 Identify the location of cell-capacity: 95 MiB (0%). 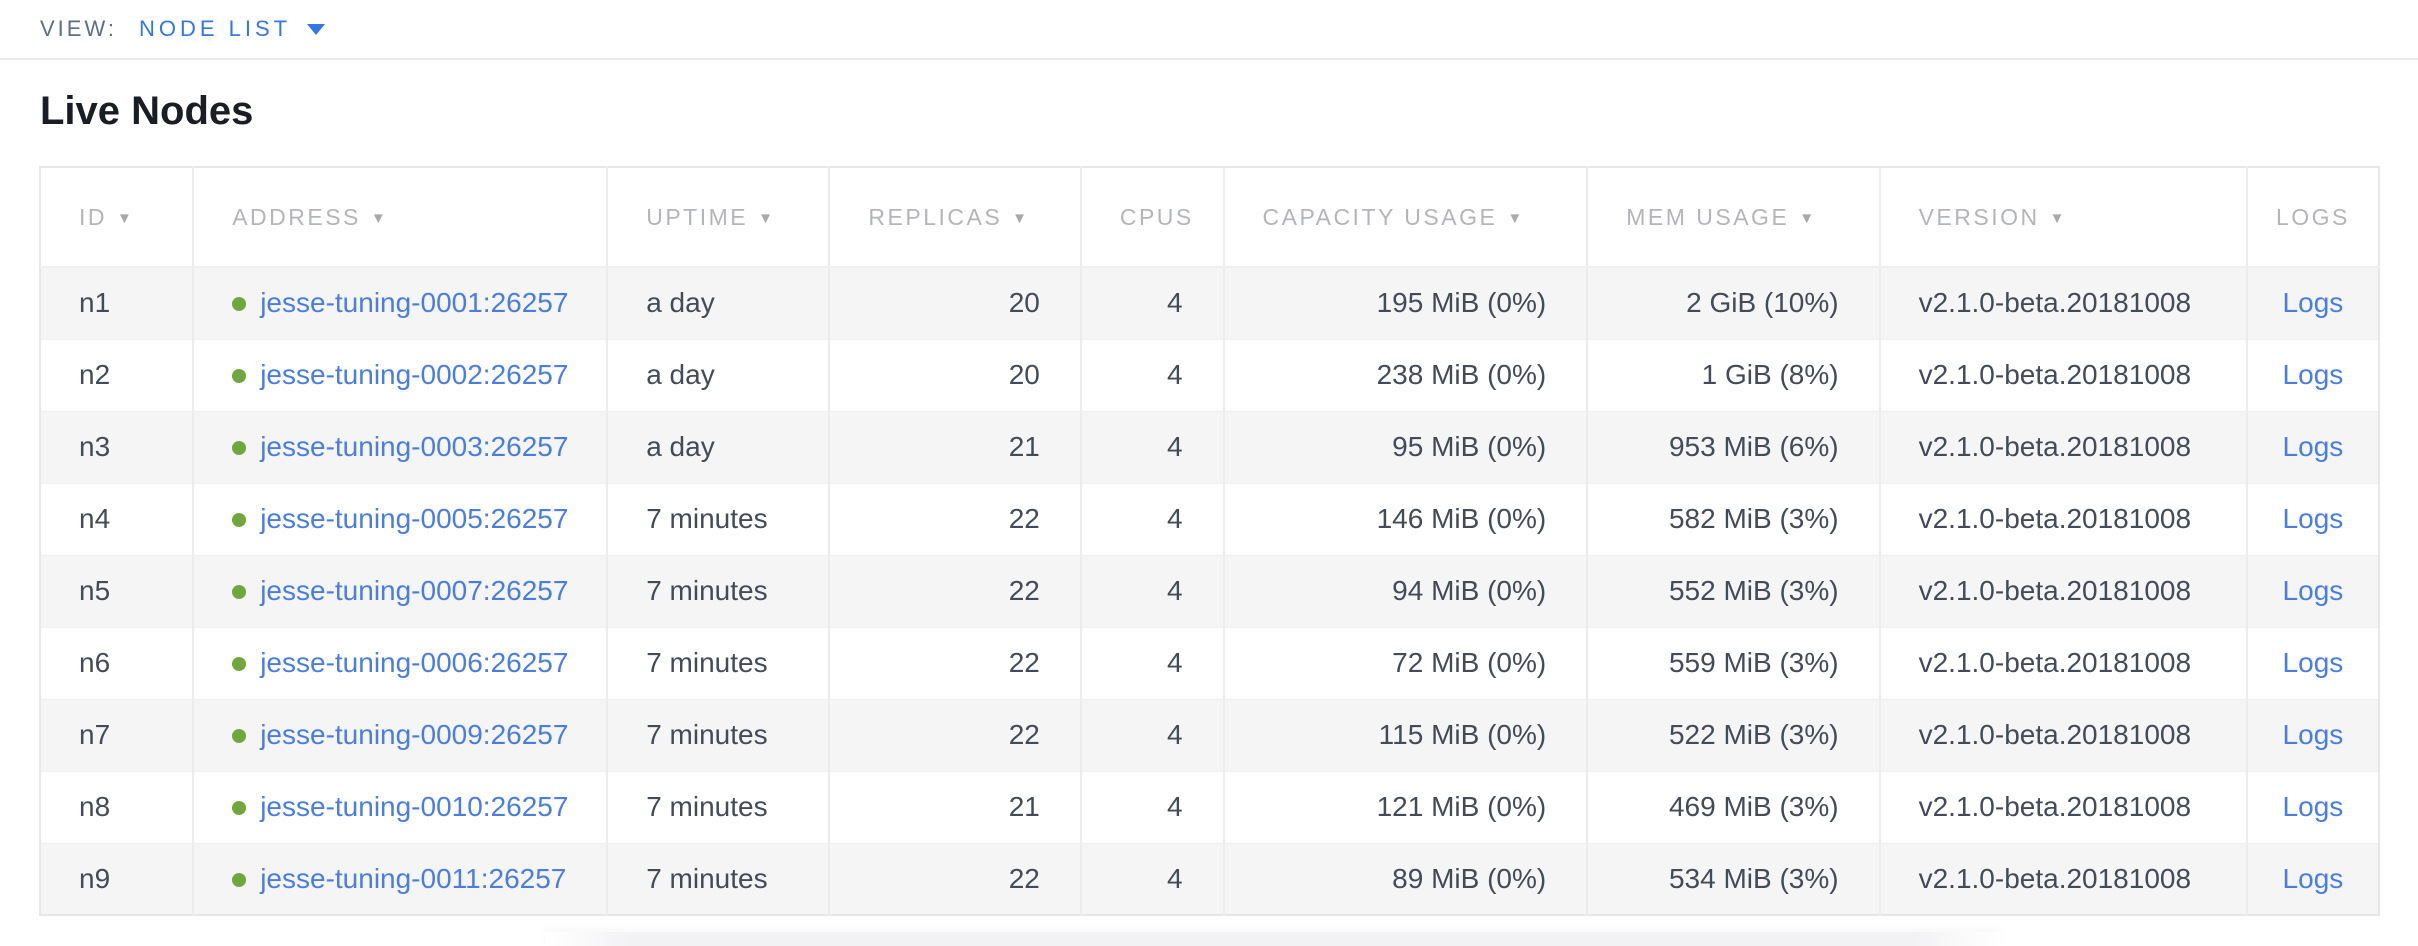
(1405, 446).